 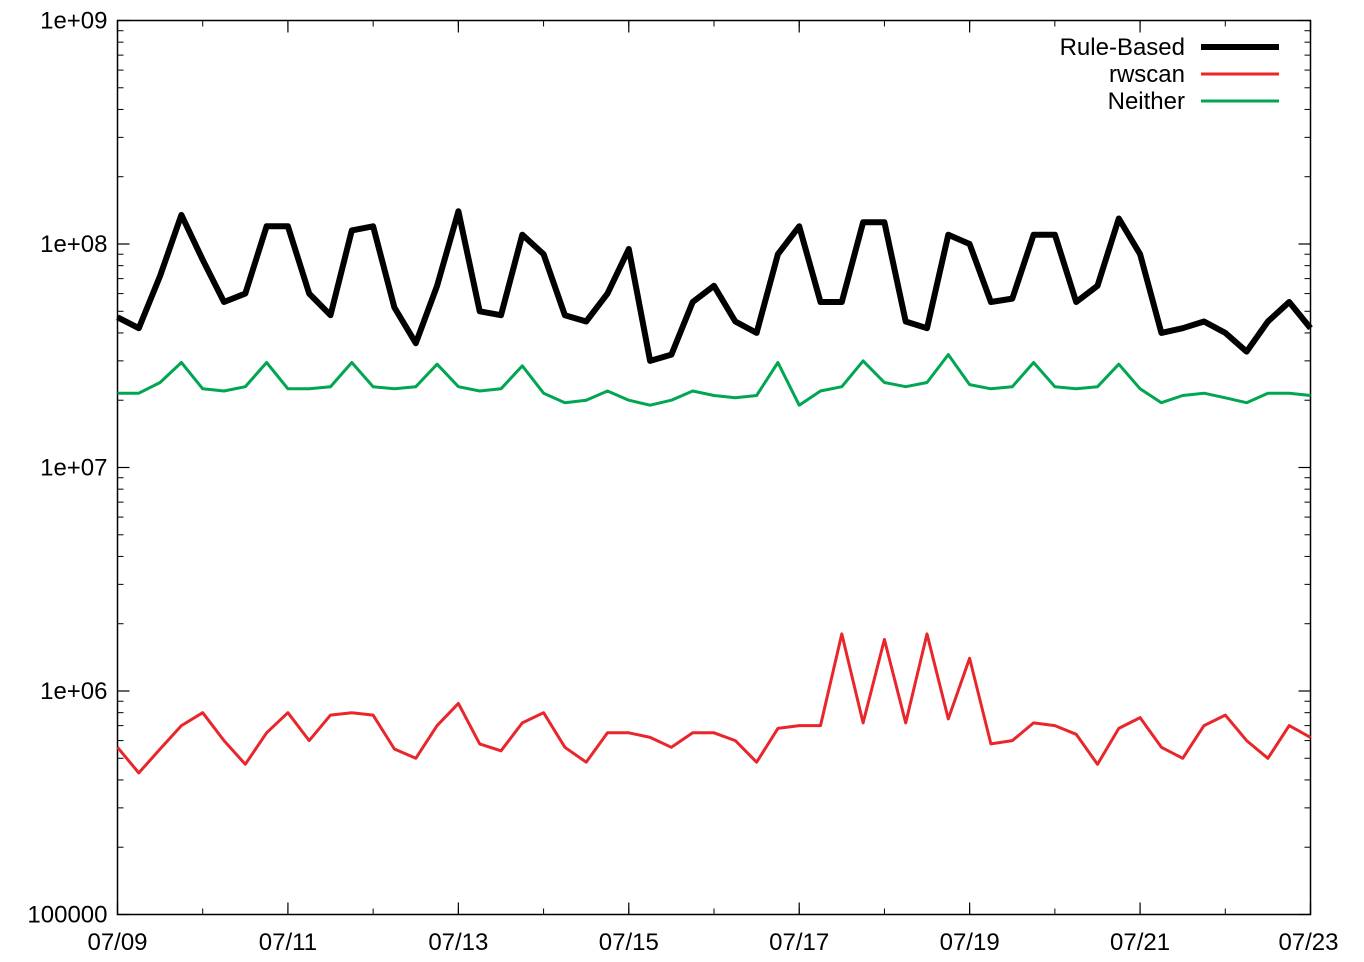 What do you see at coordinates (288, 942) in the screenshot?
I see `x-tick-label: 07/11` at bounding box center [288, 942].